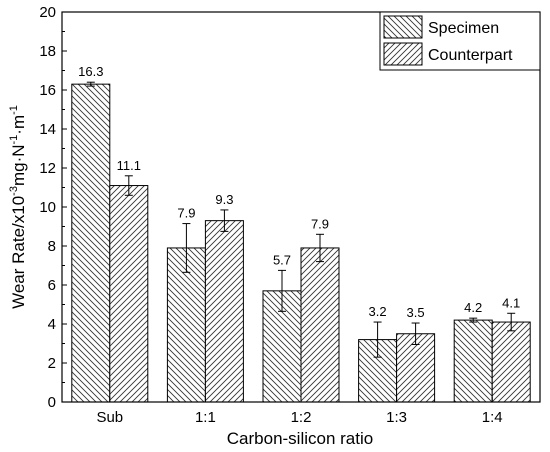 The height and width of the screenshot is (452, 550). I want to click on data-label-specimen-2: 5.7, so click(282, 259).